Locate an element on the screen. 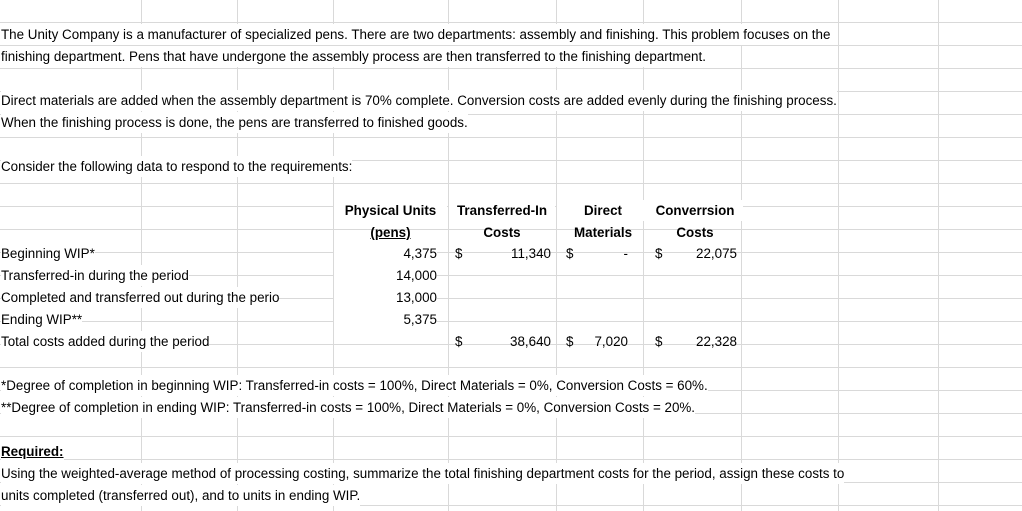 This screenshot has width=1022, height=511. units: 13,000 is located at coordinates (385, 297).